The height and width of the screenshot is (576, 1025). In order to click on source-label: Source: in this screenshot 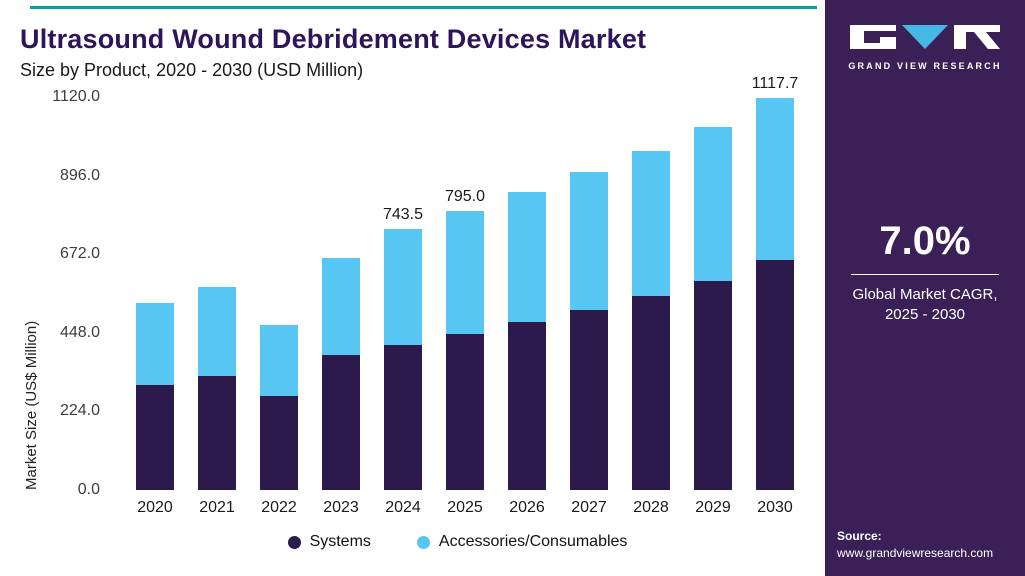, I will do `click(859, 536)`.